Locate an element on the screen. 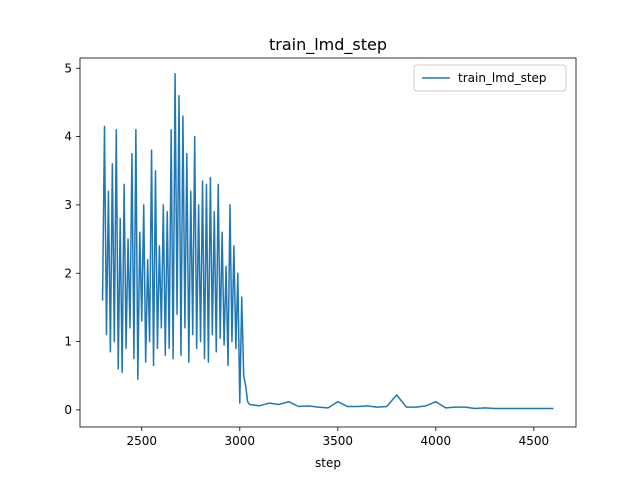 The width and height of the screenshot is (640, 480). chart-title: train_lmd_step is located at coordinates (328, 45).